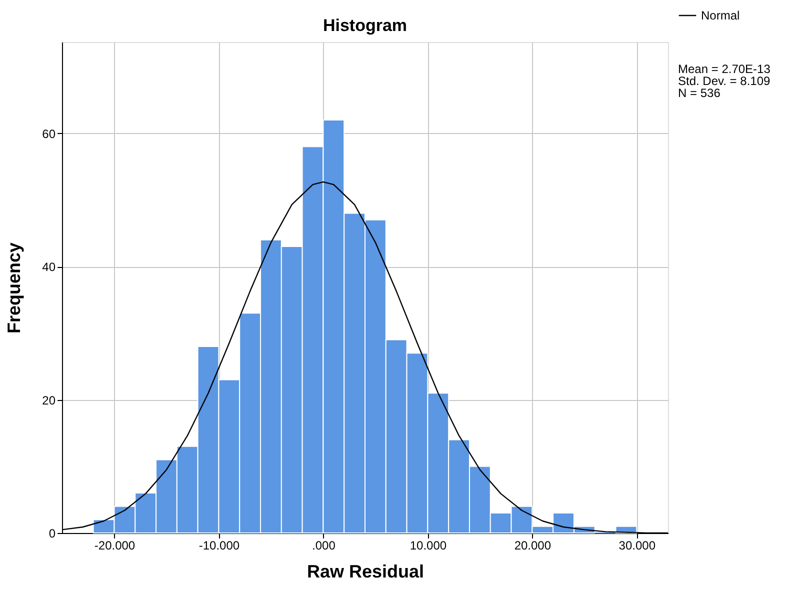  Describe the element at coordinates (52, 533) in the screenshot. I see `y-tick-label: 0` at that location.